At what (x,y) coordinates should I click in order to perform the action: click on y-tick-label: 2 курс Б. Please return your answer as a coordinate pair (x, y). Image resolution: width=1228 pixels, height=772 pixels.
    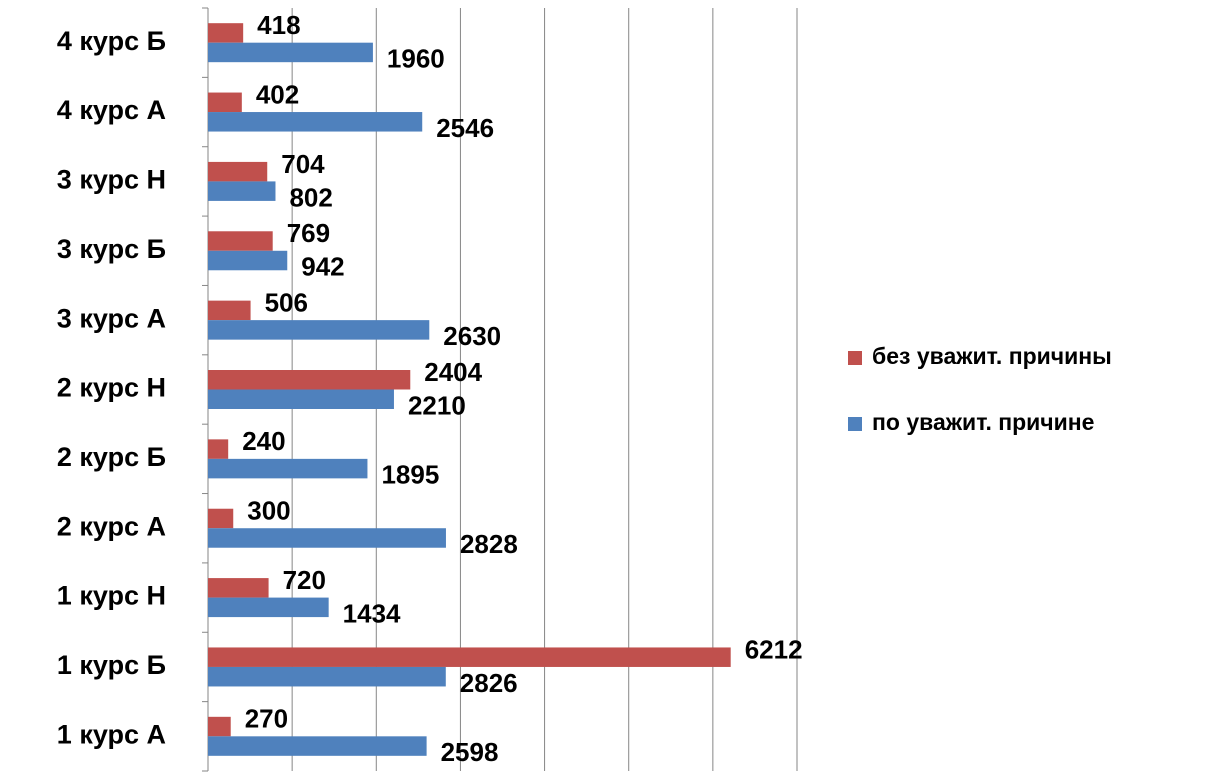
    Looking at the image, I should click on (111, 457).